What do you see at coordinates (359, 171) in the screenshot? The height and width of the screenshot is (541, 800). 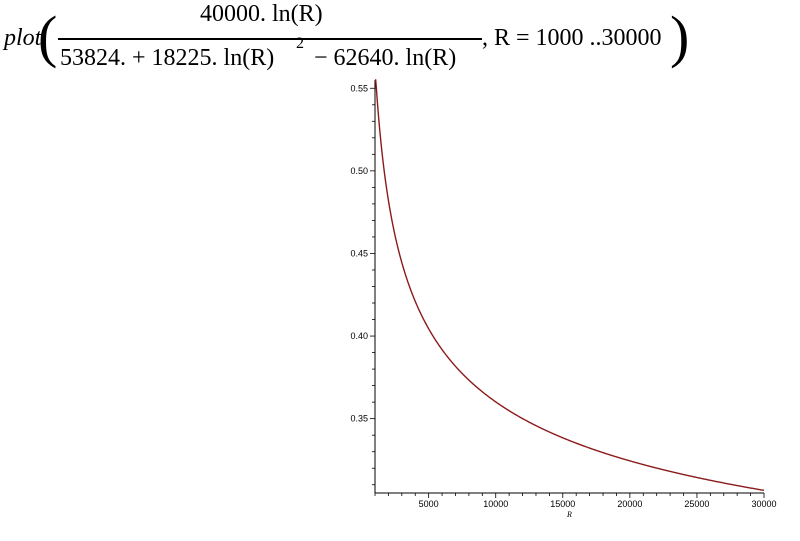 I see `y-tick-label: 0.50` at bounding box center [359, 171].